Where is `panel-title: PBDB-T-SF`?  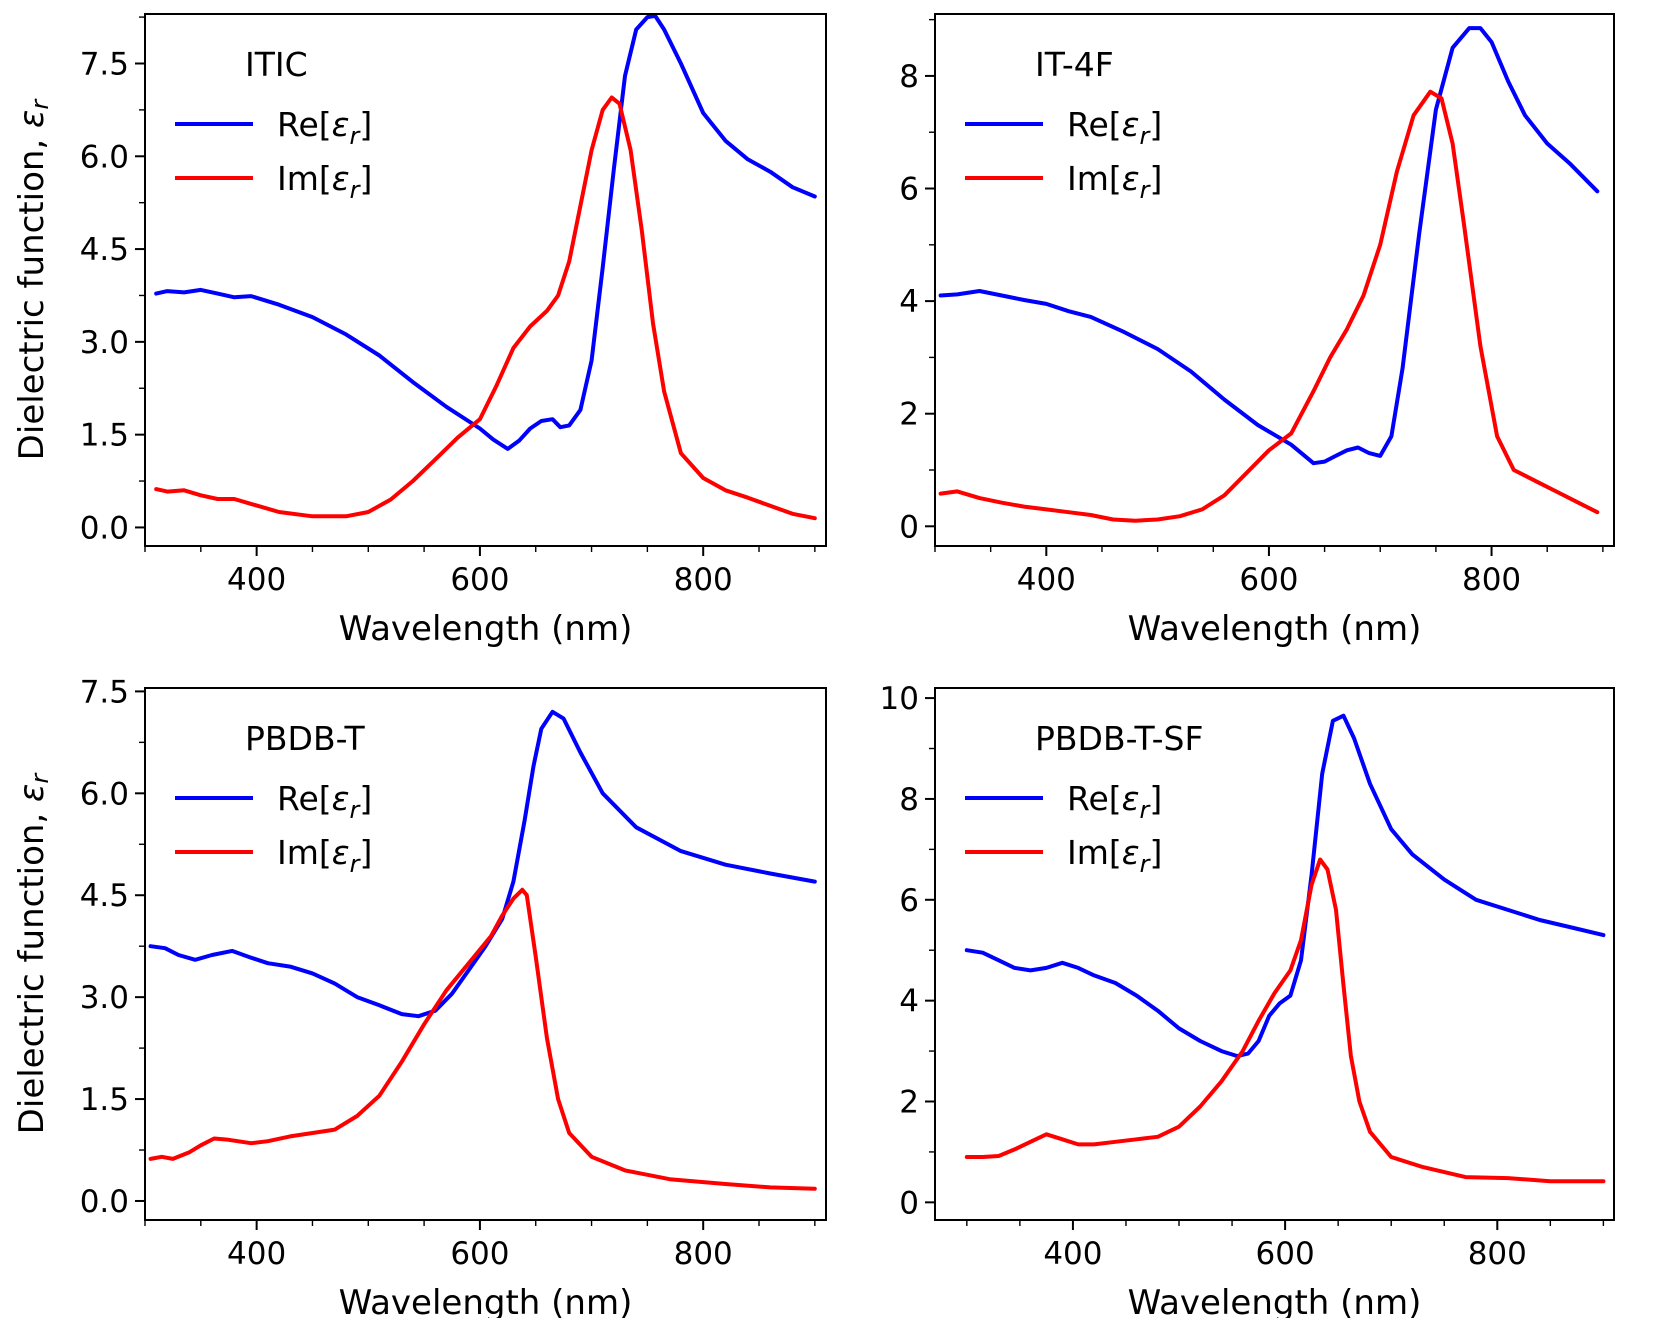 panel-title: PBDB-T-SF is located at coordinates (1119, 738).